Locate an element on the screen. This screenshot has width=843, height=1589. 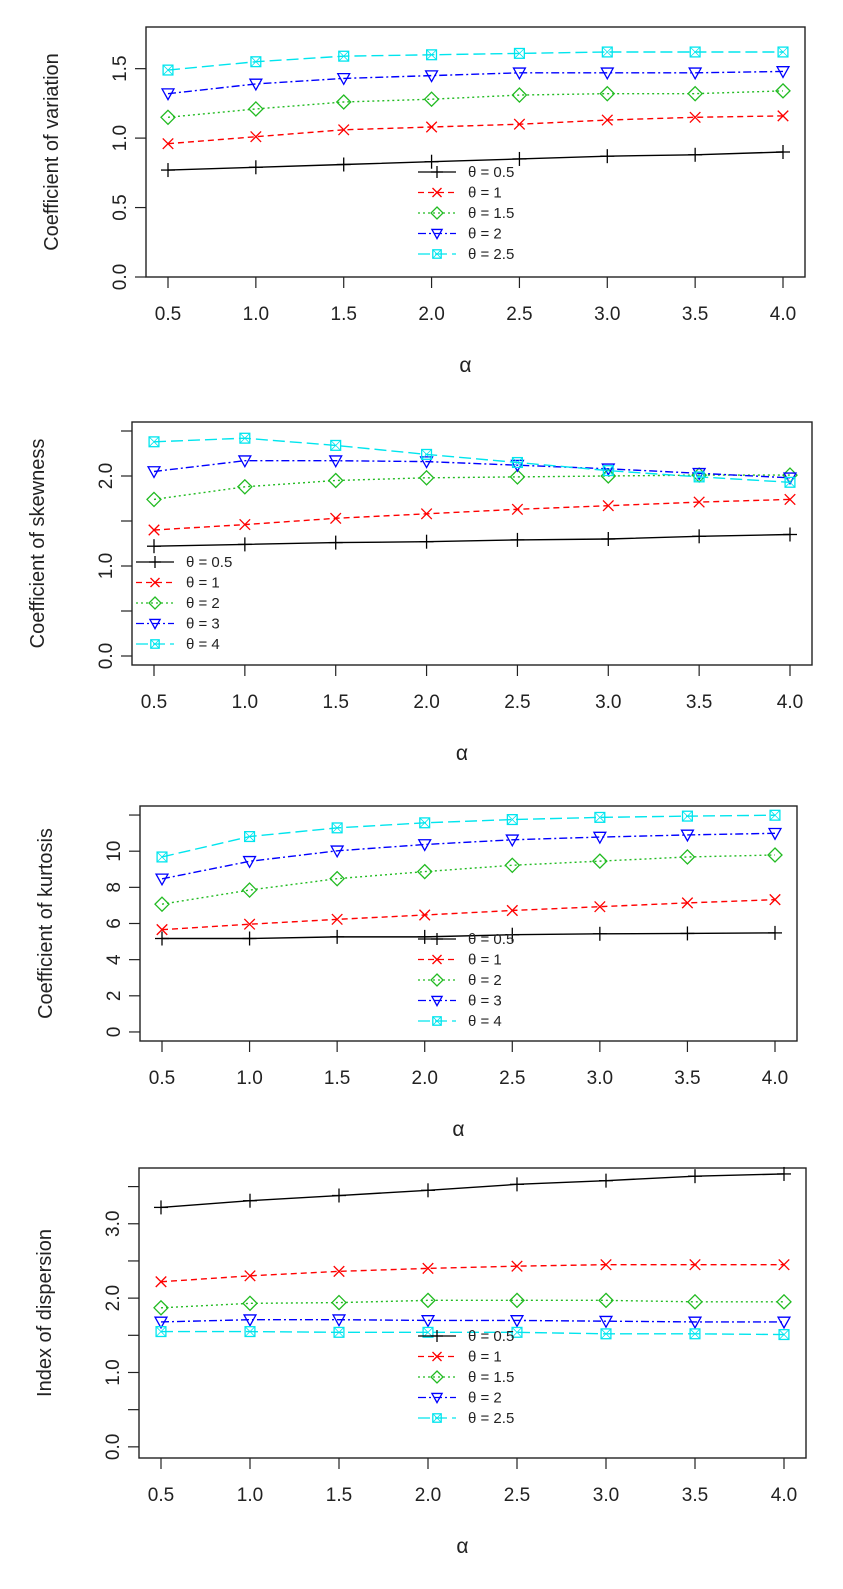
x-tick-label: 4.0 is located at coordinates (783, 314).